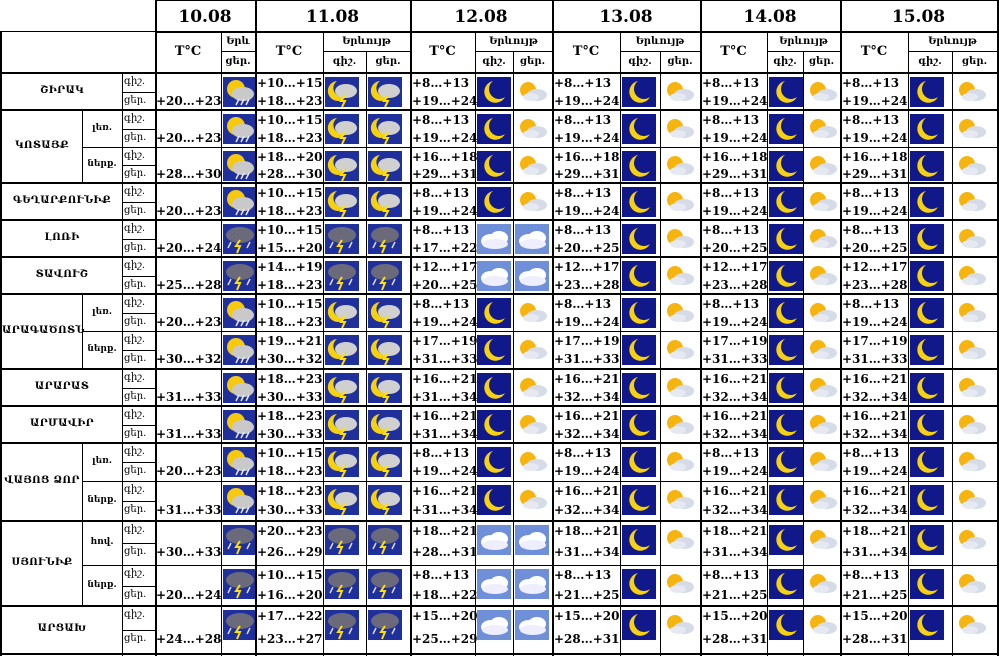 Image resolution: width=999 pixels, height=656 pixels. What do you see at coordinates (875, 552) in the screenshot?
I see `temp-range: +31…+34` at bounding box center [875, 552].